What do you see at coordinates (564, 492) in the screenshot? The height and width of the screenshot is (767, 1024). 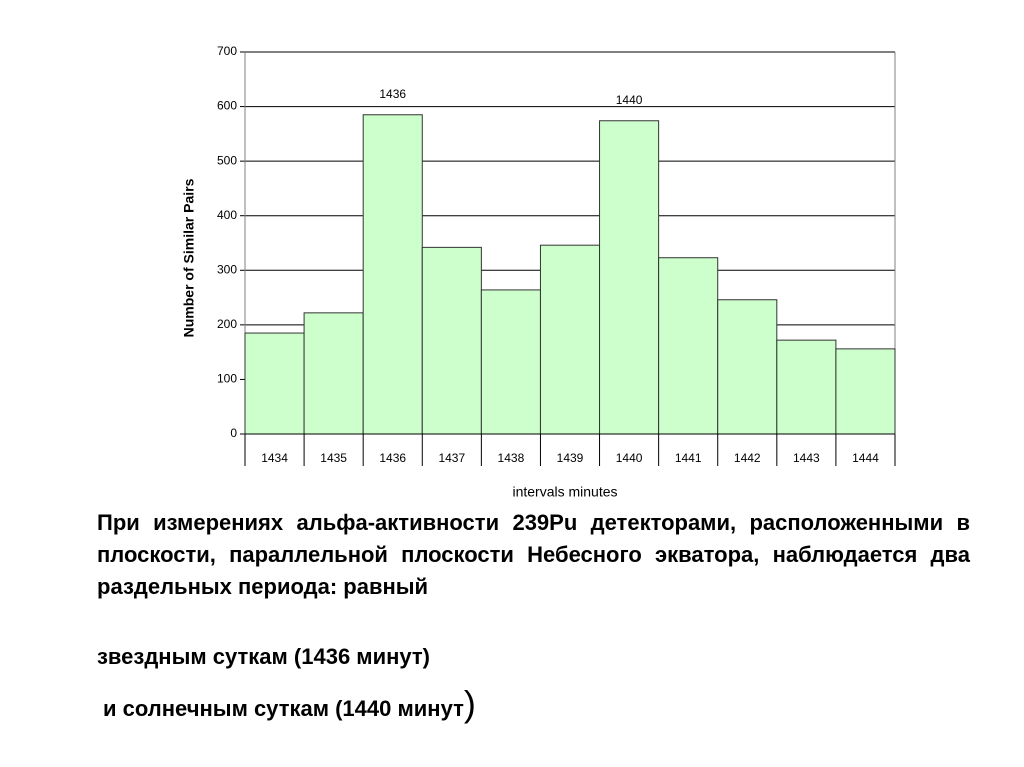 I see `x-axis-label: intervals minutes` at bounding box center [564, 492].